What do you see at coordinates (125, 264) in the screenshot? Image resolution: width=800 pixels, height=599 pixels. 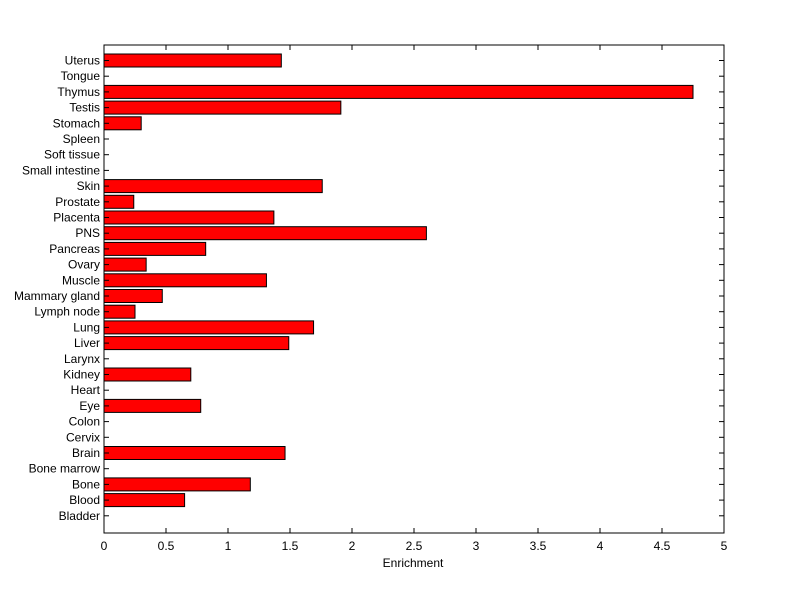 I see `bar-ovary` at bounding box center [125, 264].